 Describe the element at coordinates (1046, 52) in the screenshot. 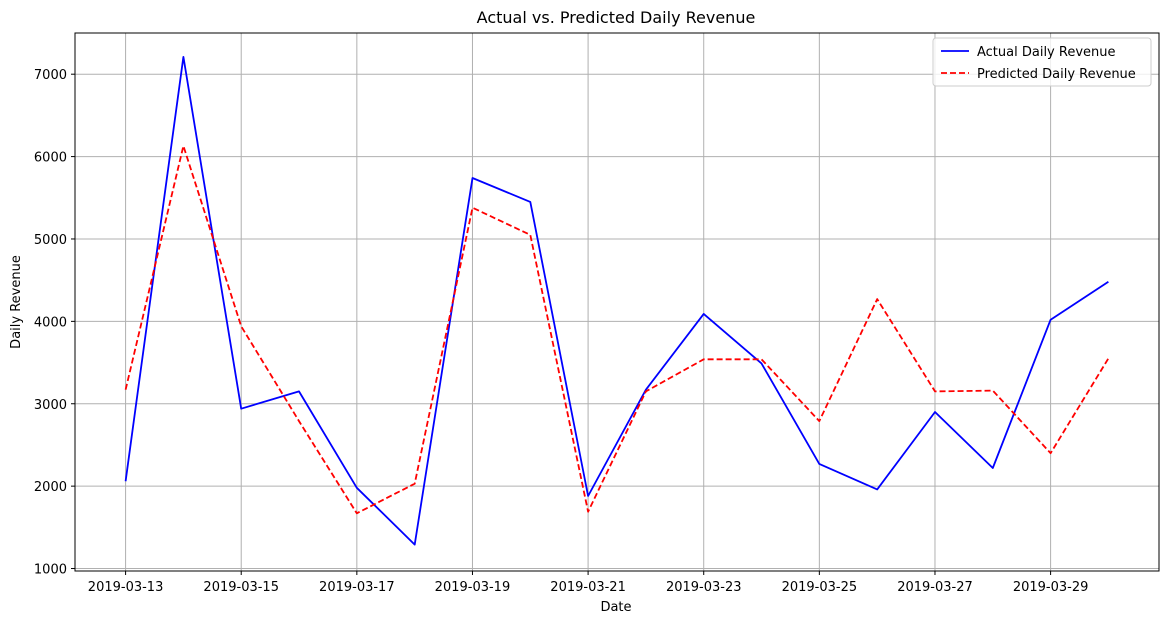

I see `legend-label: Actual Daily Revenue` at that location.